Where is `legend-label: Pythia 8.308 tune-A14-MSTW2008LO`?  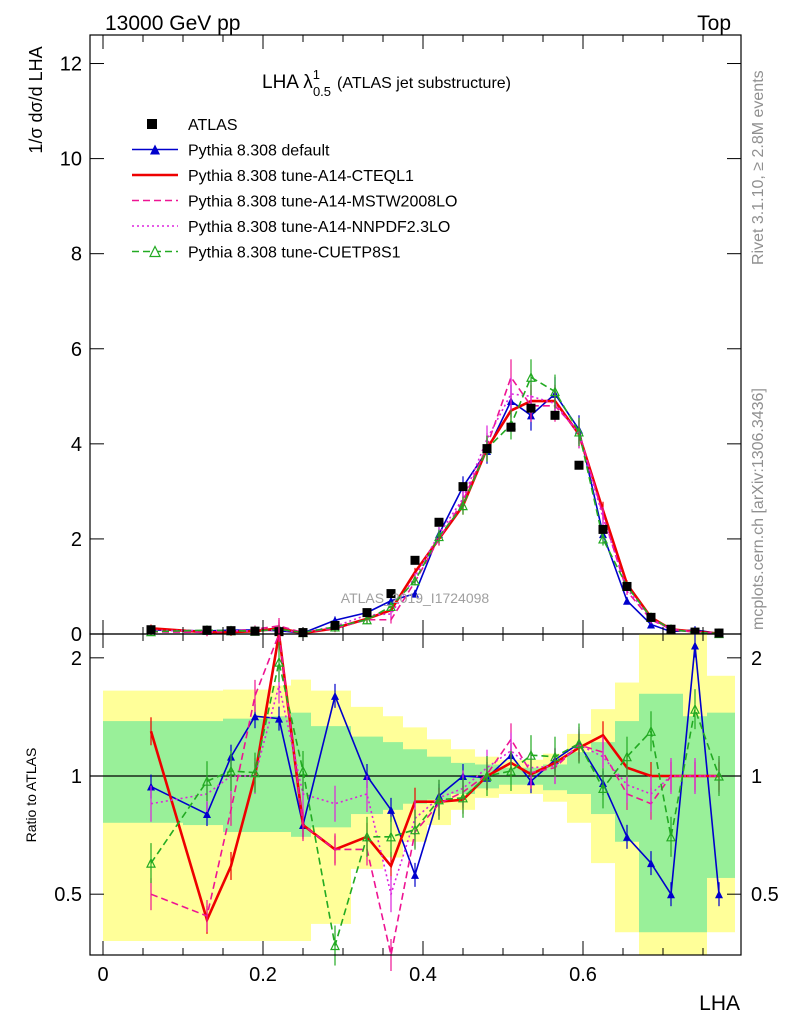
legend-label: Pythia 8.308 tune-A14-MSTW2008LO is located at coordinates (322, 202).